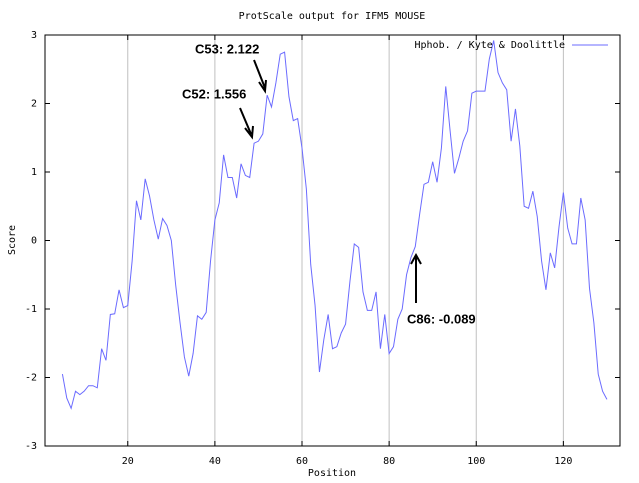 This screenshot has height=483, width=639. I want to click on annotation: C53: 2.122, so click(227, 48).